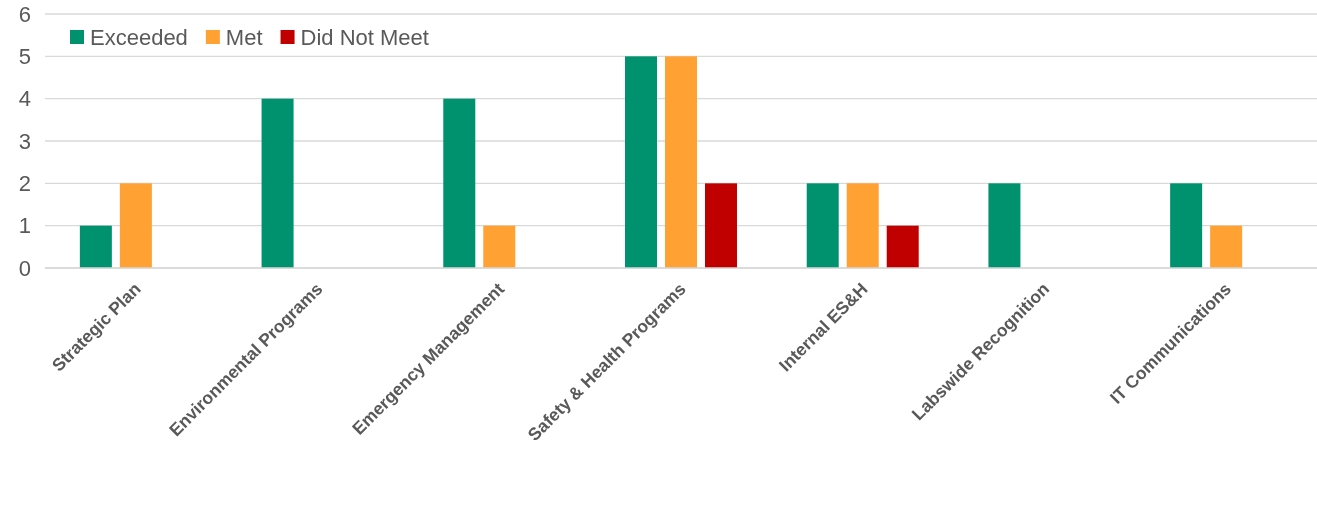 Image resolution: width=1317 pixels, height=505 pixels. What do you see at coordinates (24, 141) in the screenshot?
I see `y-tick-label: 3` at bounding box center [24, 141].